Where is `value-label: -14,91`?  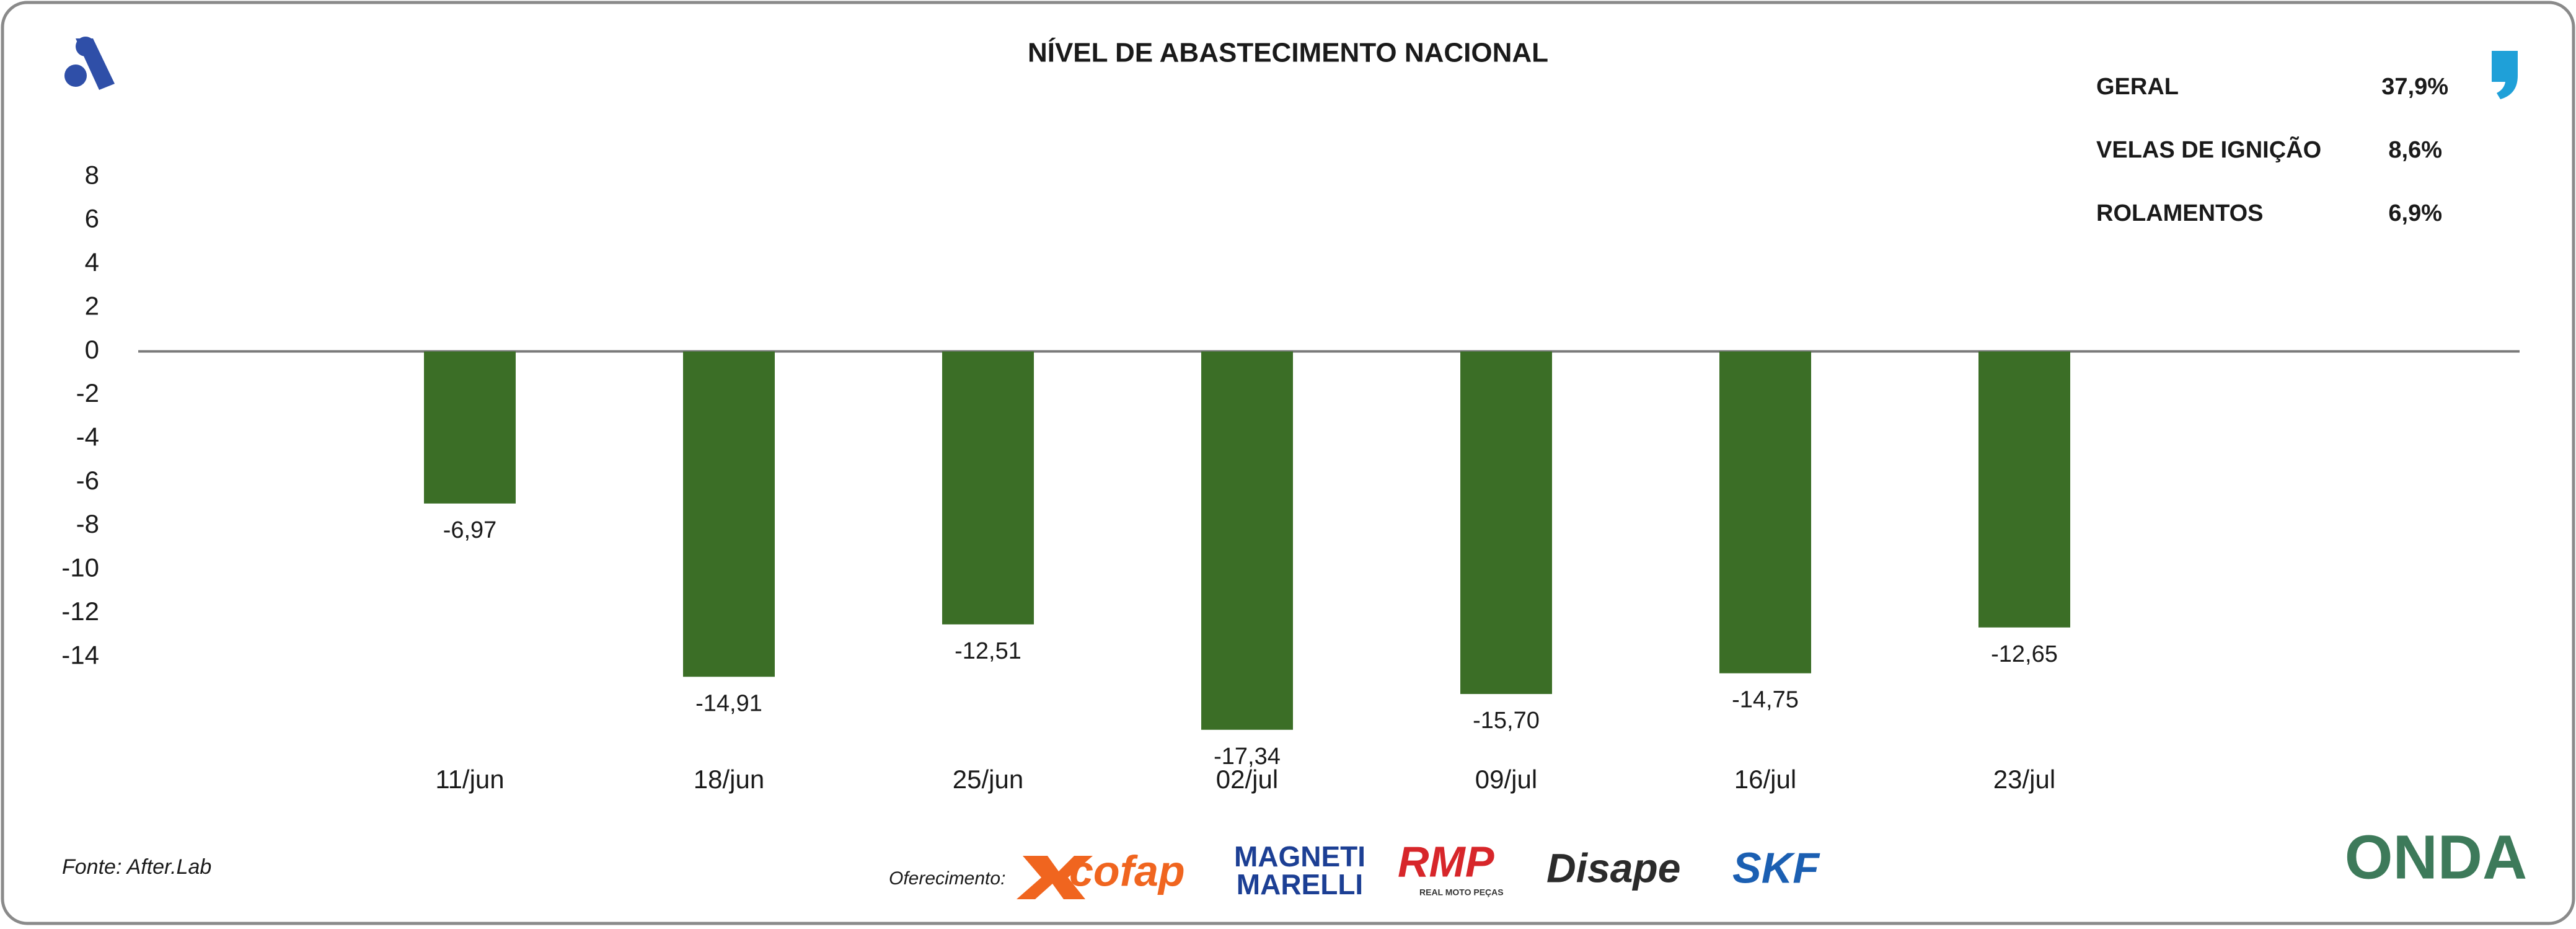 value-label: -14,91 is located at coordinates (728, 703).